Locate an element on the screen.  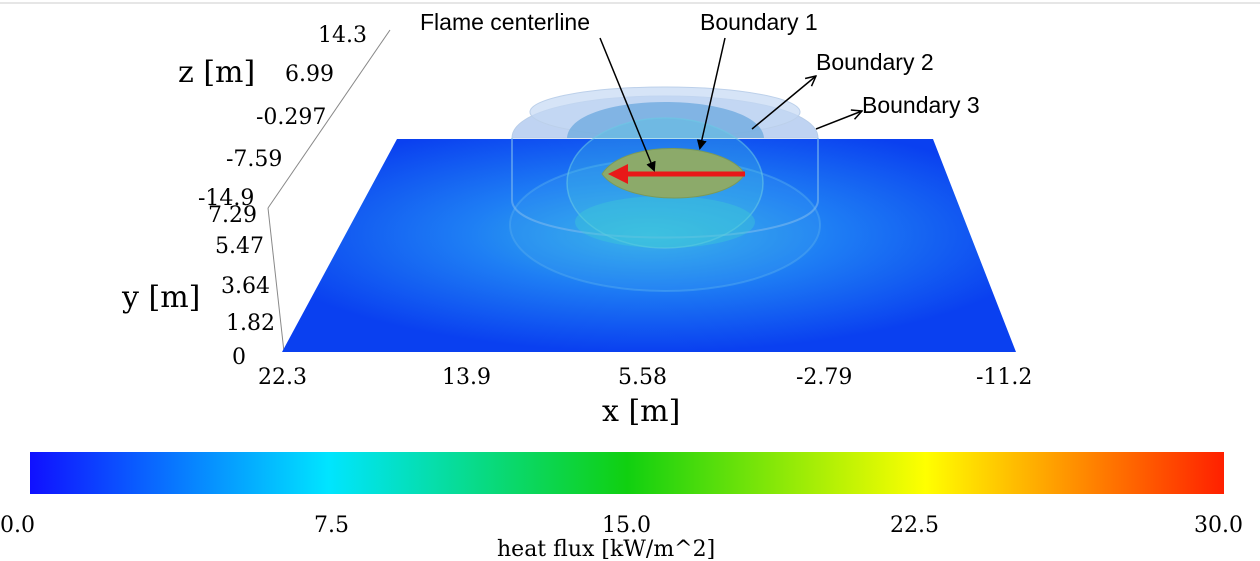
z-axis-line is located at coordinates (329, 119).